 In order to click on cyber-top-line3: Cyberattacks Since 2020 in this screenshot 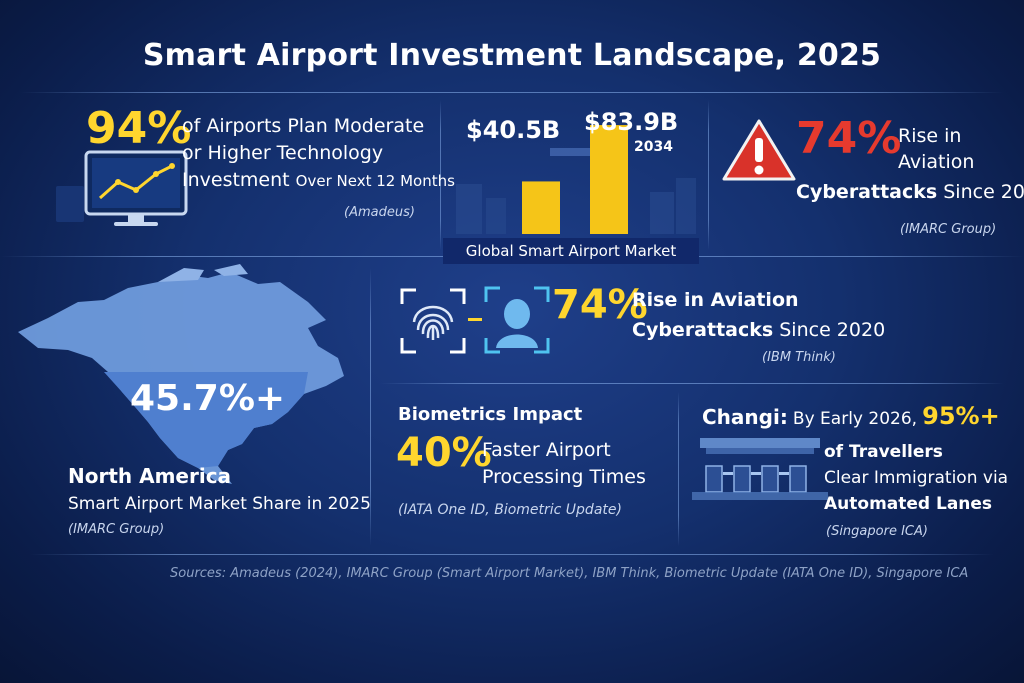, I will do `click(910, 192)`.